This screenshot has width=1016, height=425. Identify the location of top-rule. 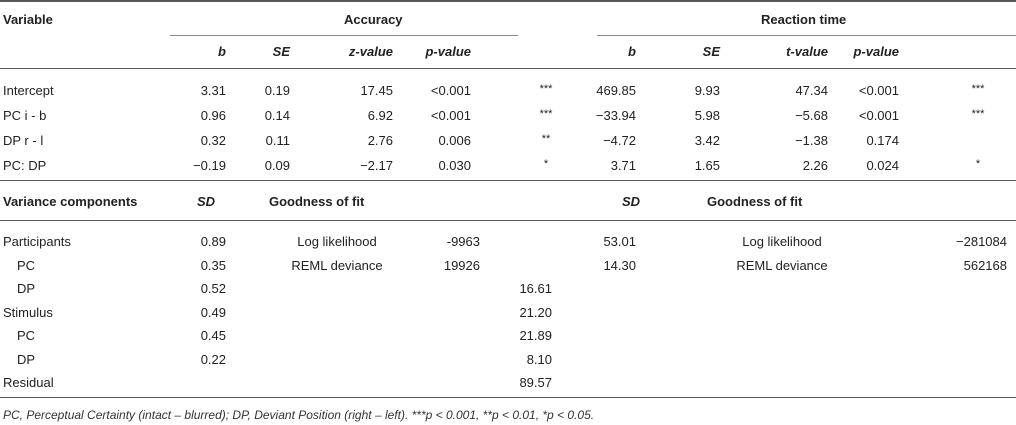
(508, 1).